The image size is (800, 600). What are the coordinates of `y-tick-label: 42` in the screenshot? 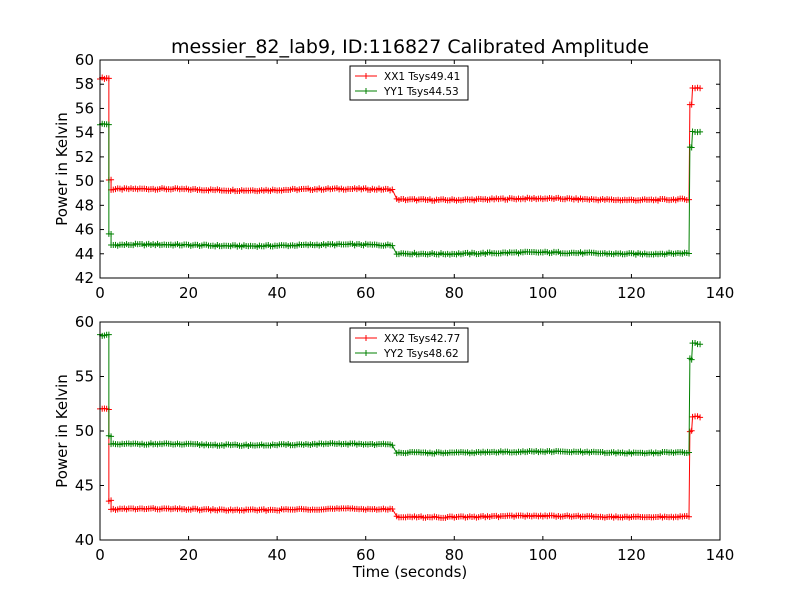 It's located at (84, 278).